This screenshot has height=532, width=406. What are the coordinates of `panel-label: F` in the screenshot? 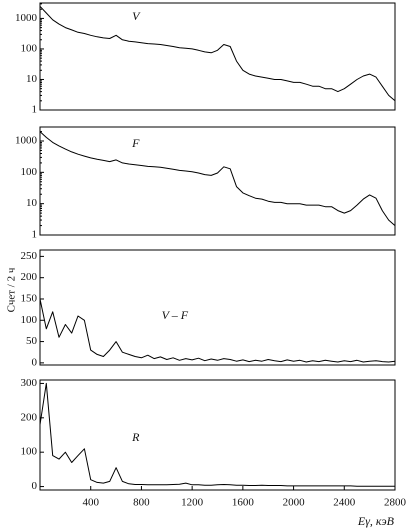 It's located at (135, 143).